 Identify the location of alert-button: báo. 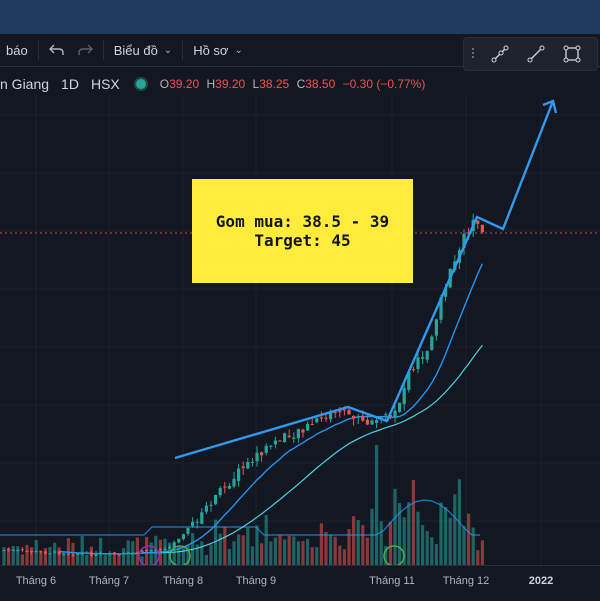
(17, 50).